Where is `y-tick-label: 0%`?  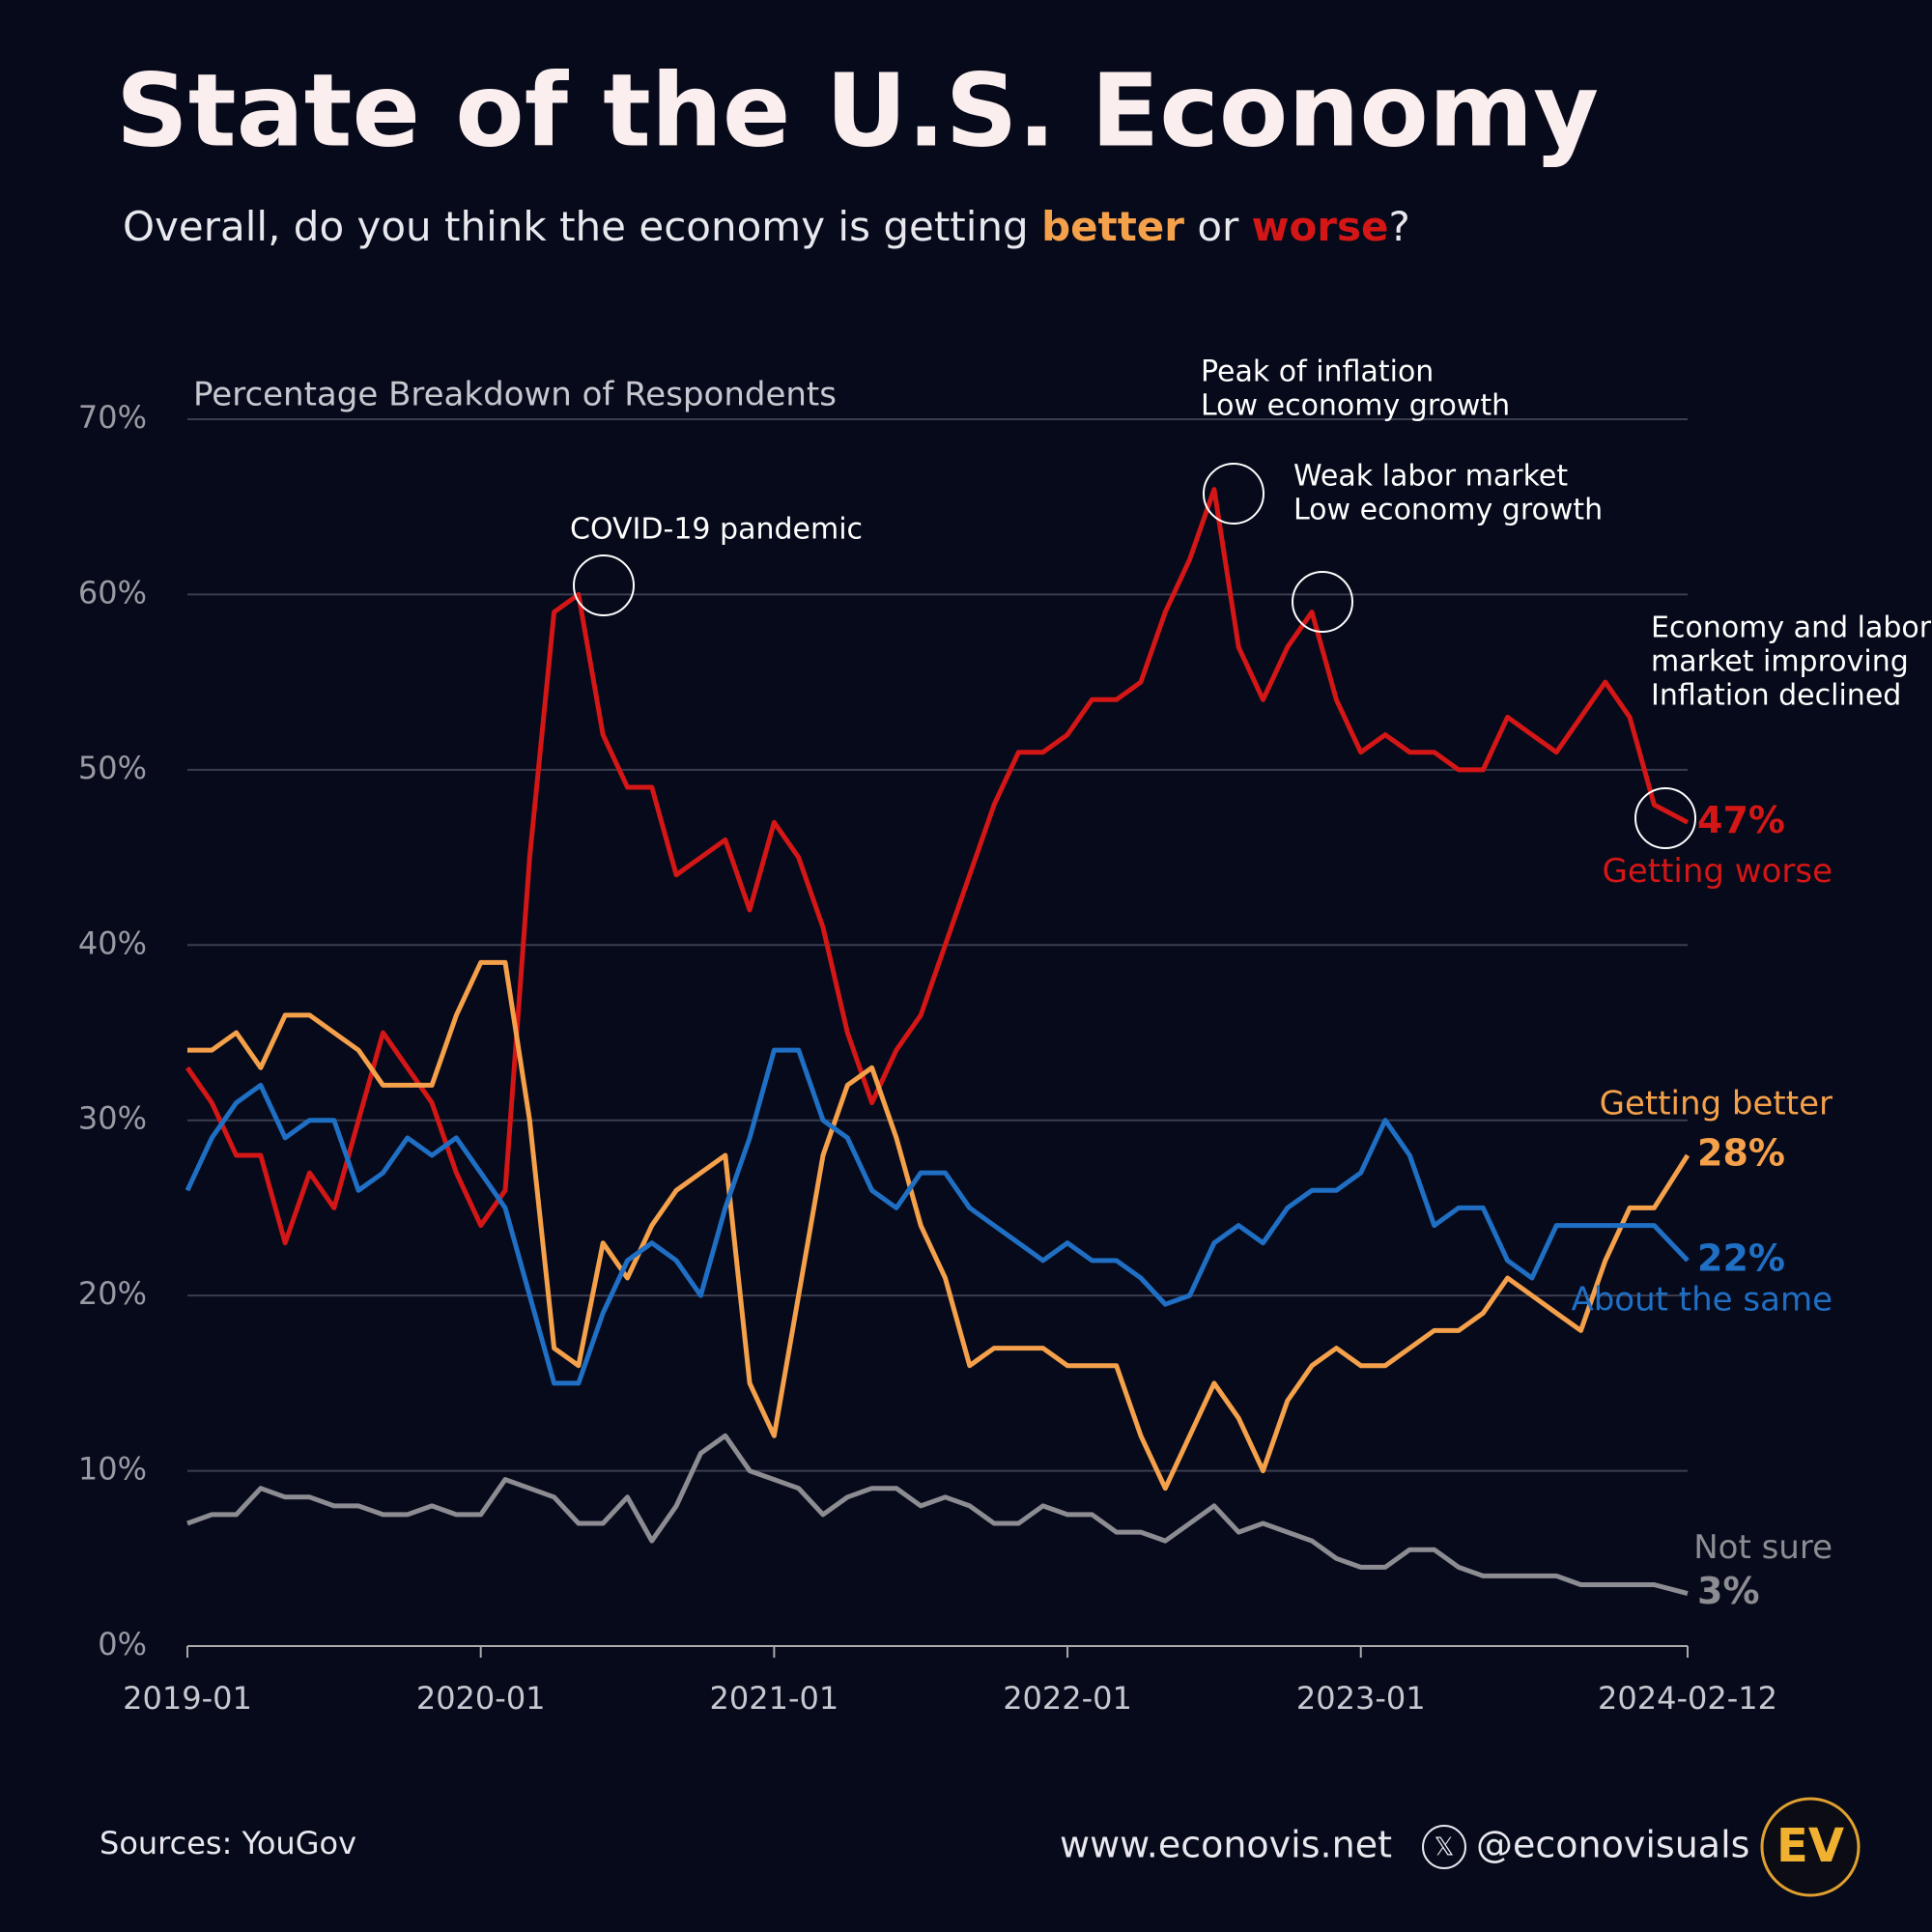 y-tick-label: 0% is located at coordinates (122, 1644).